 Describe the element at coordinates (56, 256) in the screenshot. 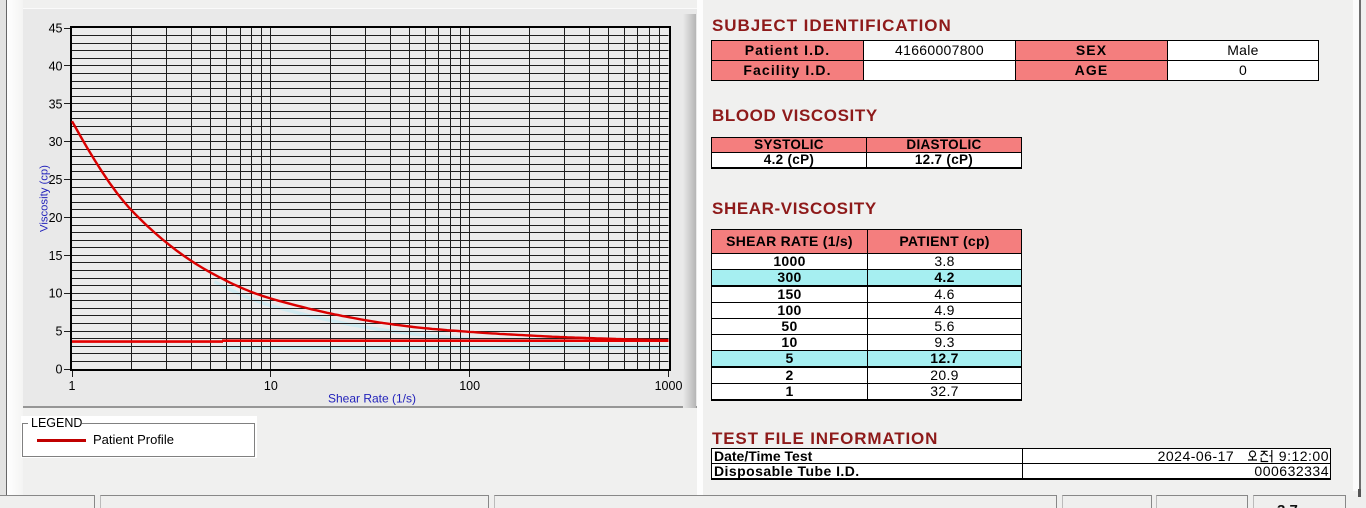

I see `svg-text: 15` at that location.